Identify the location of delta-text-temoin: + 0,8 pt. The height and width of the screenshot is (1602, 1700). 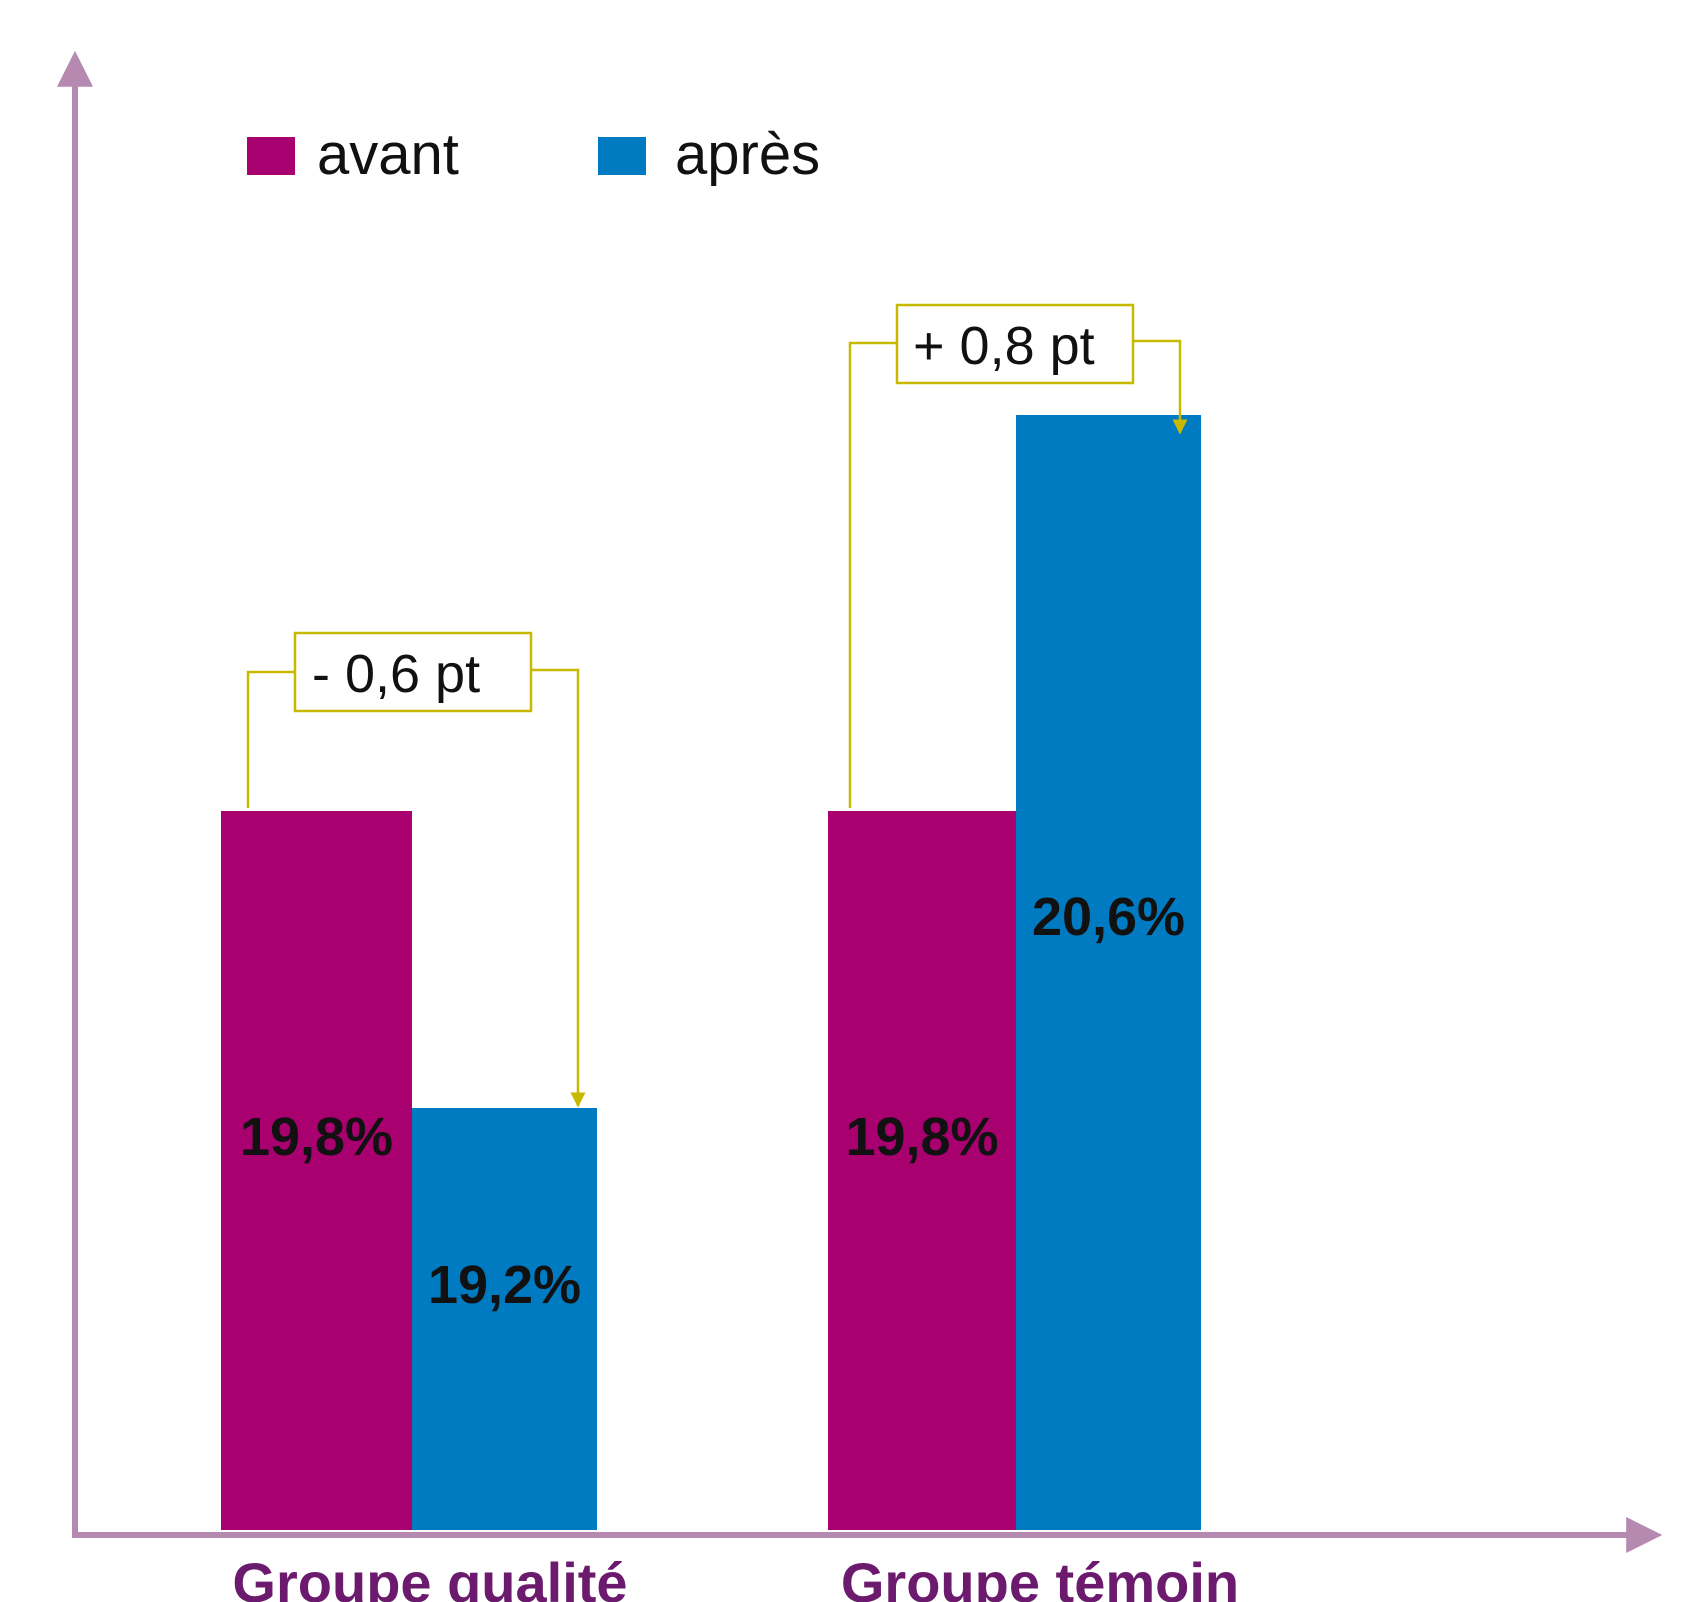
(1004, 346).